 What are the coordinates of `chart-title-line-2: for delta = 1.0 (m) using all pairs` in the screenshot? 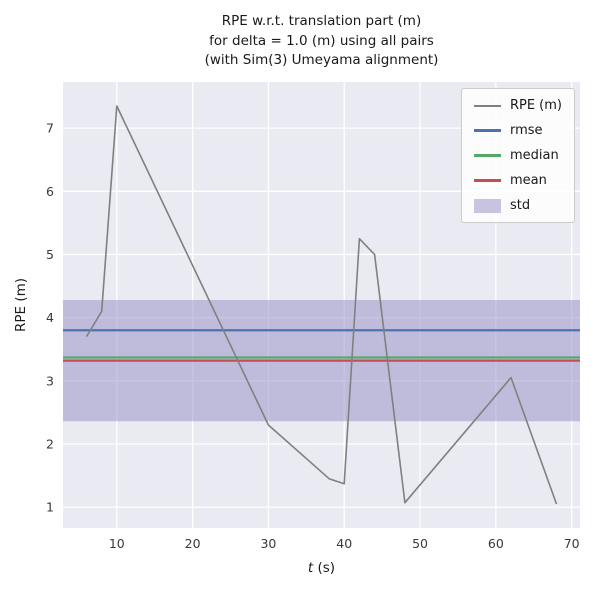 It's located at (321, 40).